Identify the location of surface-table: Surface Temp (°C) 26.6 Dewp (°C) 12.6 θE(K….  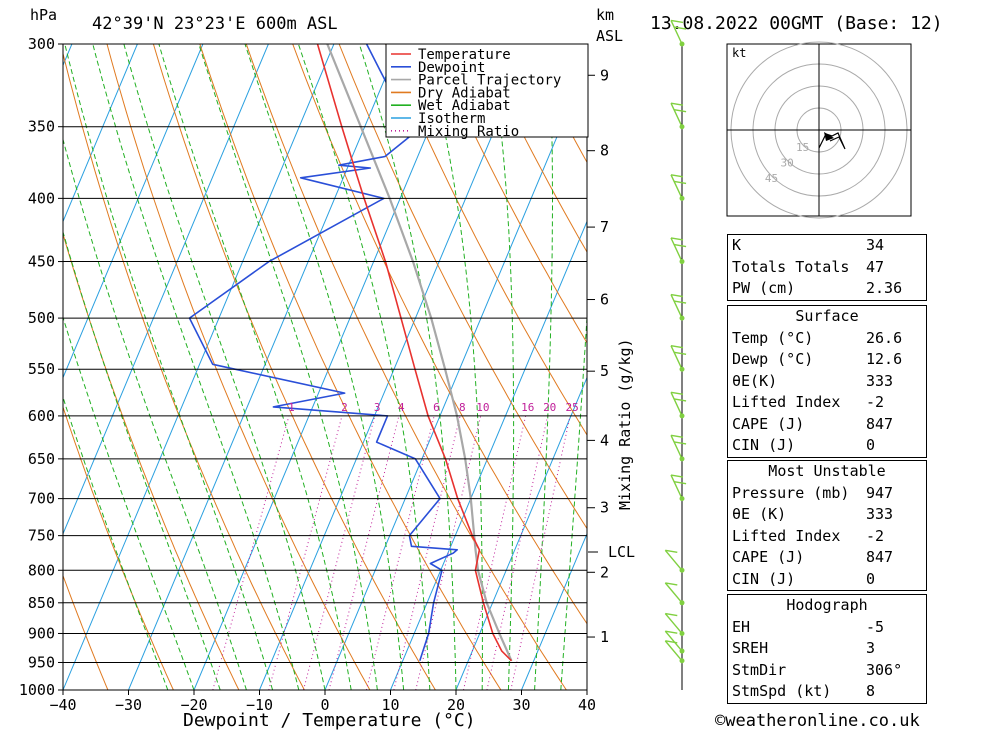
(827, 381).